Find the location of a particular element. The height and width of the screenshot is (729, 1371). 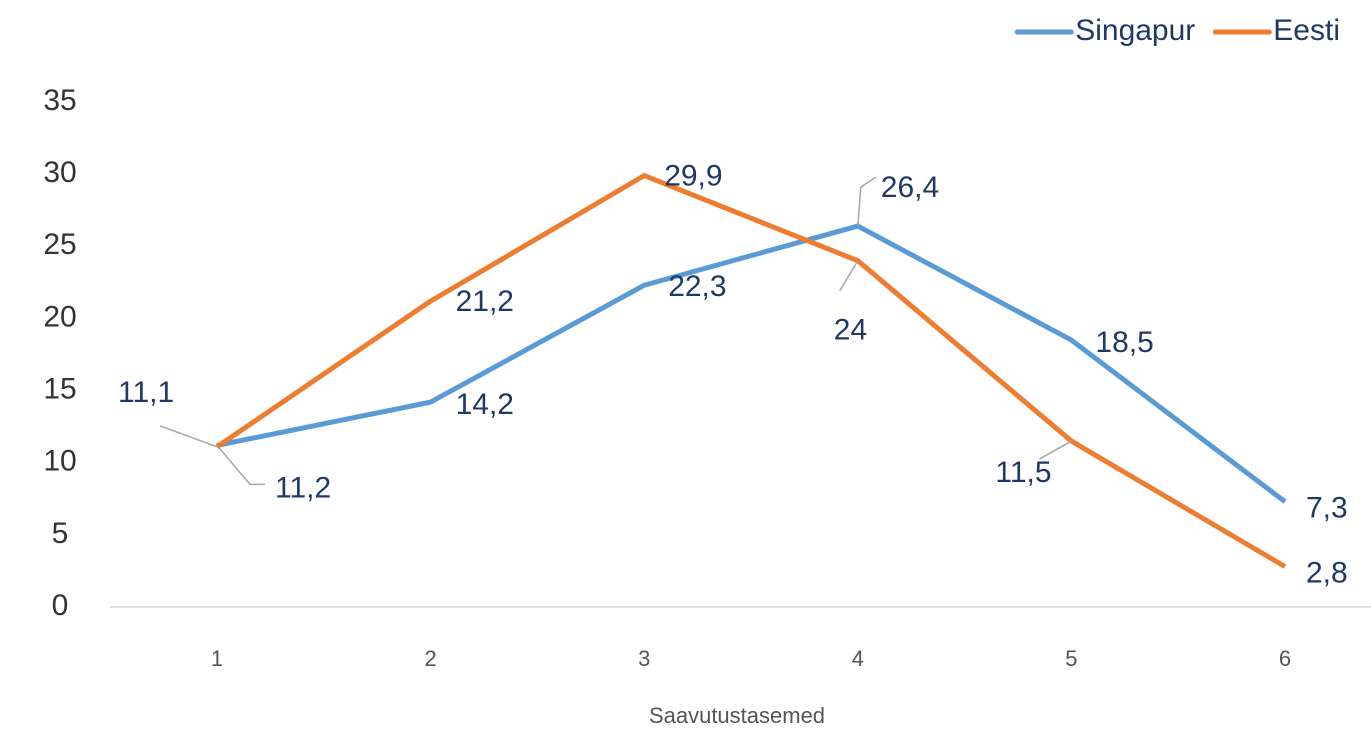

data-label: 2,8 is located at coordinates (1327, 573).